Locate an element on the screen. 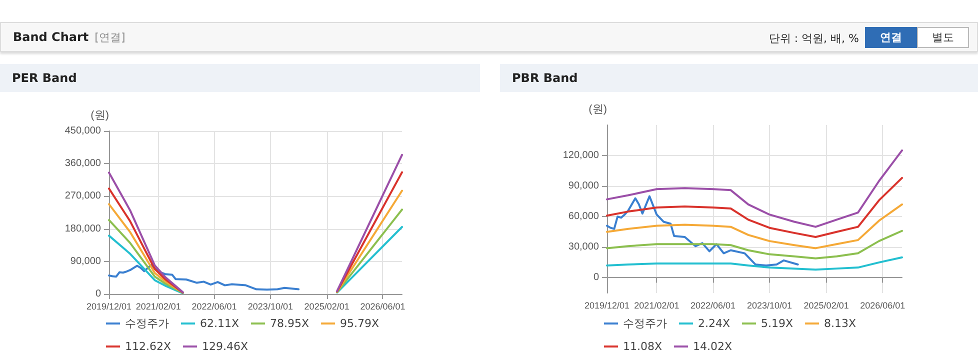  legend-label: 14.02X is located at coordinates (713, 346).